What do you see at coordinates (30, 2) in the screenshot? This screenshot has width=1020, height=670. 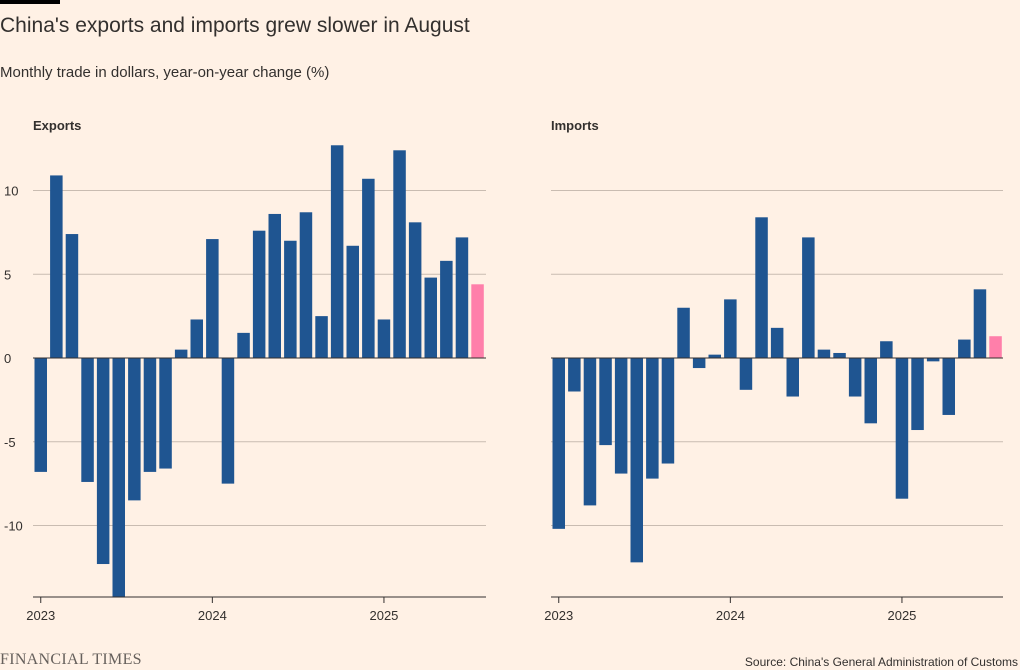 I see `brand-bar` at bounding box center [30, 2].